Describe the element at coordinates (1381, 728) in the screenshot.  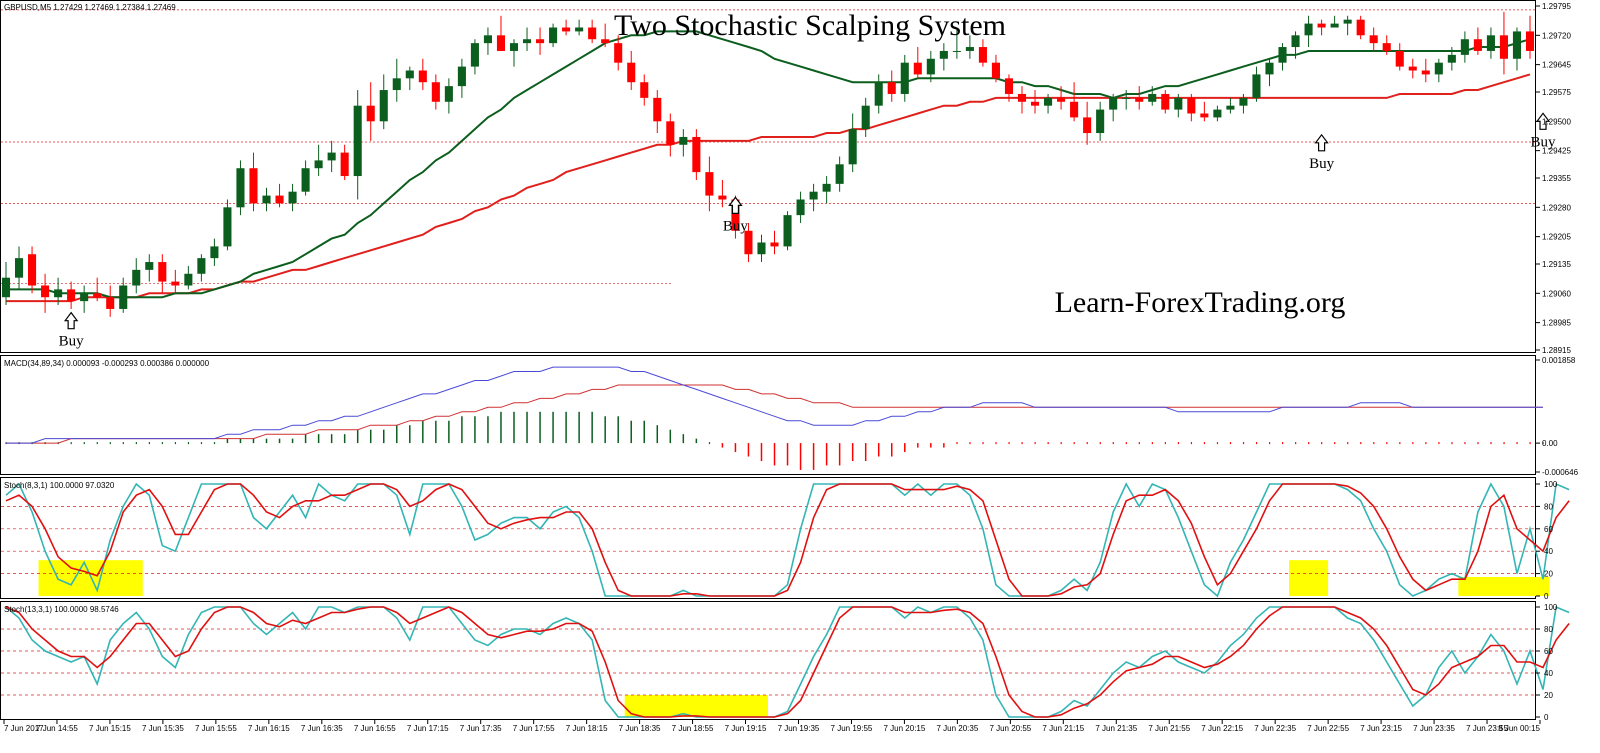
I see `time-tick-label: 7 Jun 23:15` at that location.